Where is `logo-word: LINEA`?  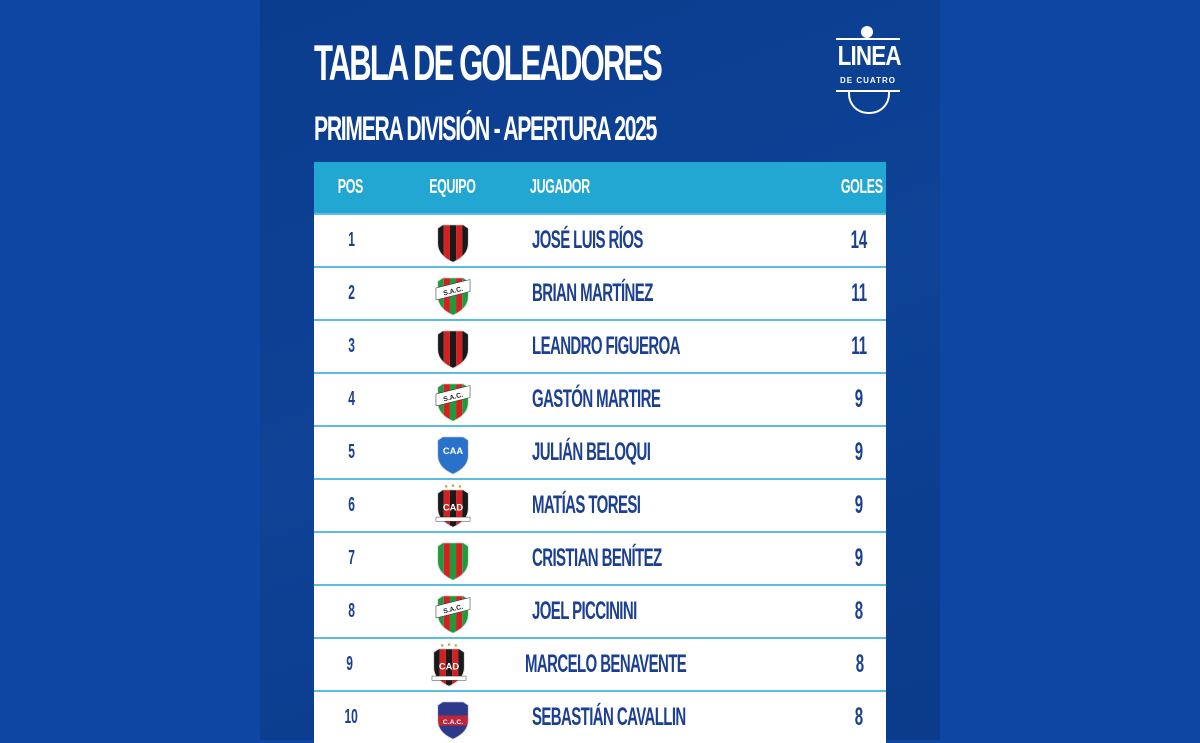 logo-word: LINEA is located at coordinates (869, 55).